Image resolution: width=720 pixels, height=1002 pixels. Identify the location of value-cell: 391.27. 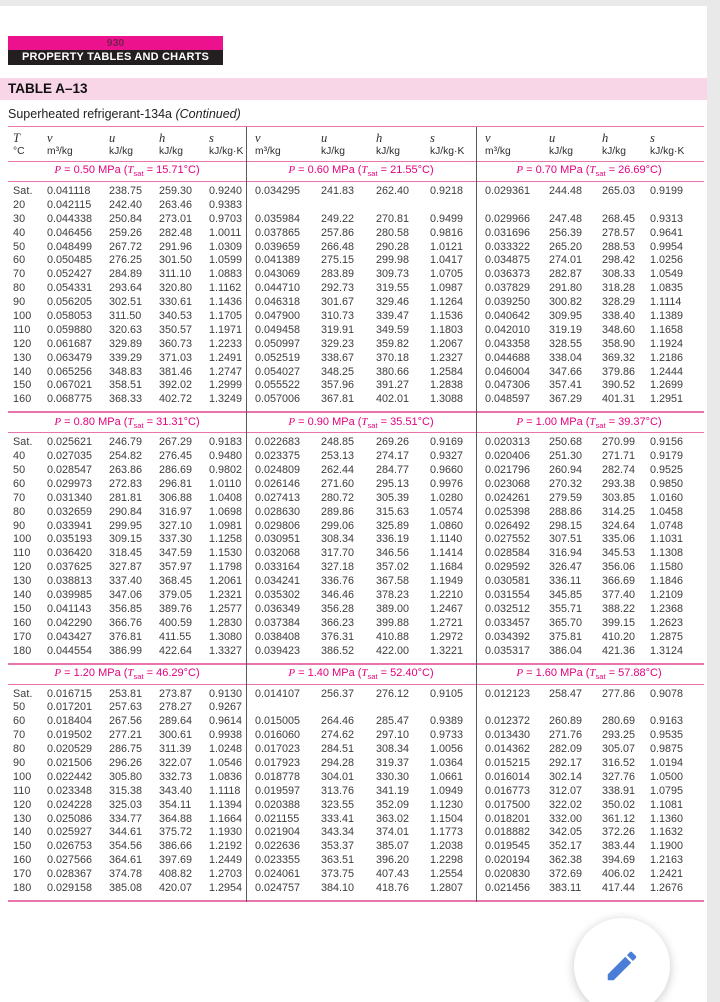
(393, 385).